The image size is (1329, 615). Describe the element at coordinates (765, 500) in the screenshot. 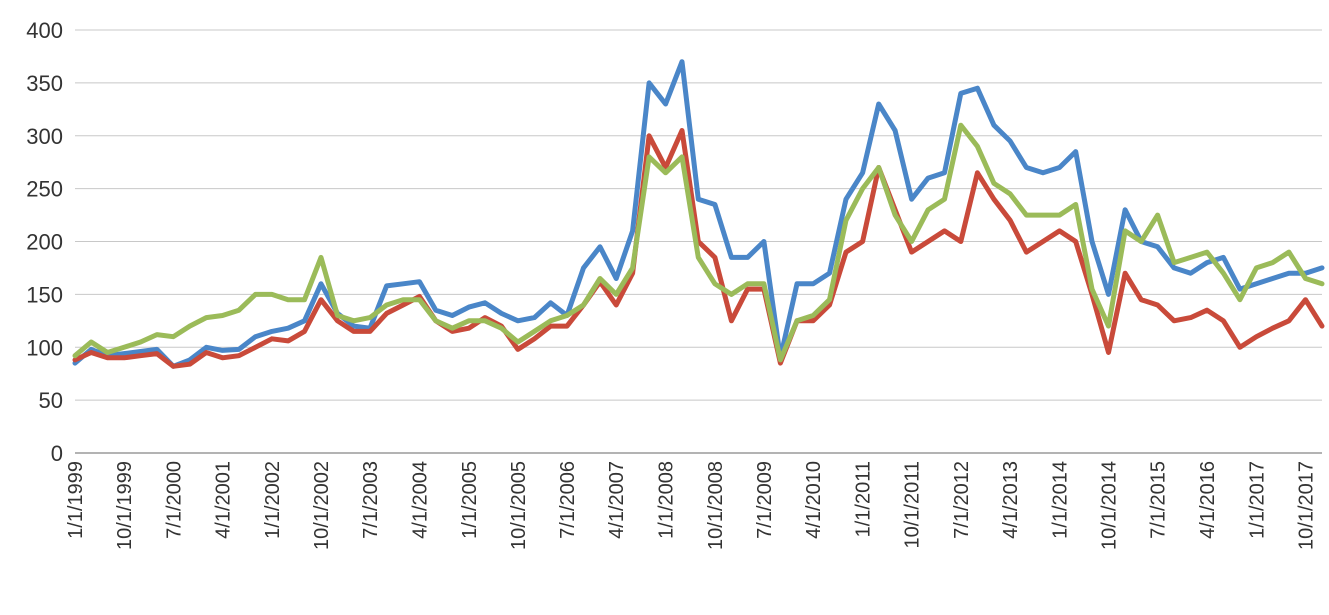

I see `x-tick-label: 7/1/2009` at that location.